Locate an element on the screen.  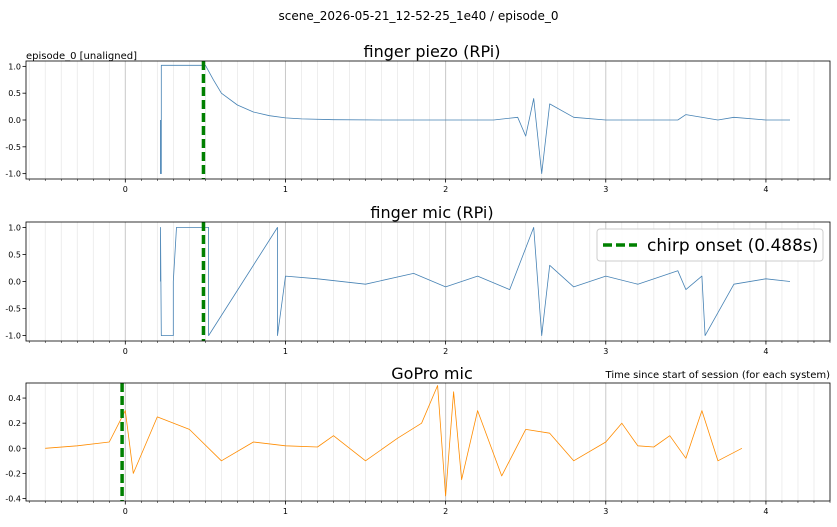
y-tick-label: 0.2 is located at coordinates (14, 423).